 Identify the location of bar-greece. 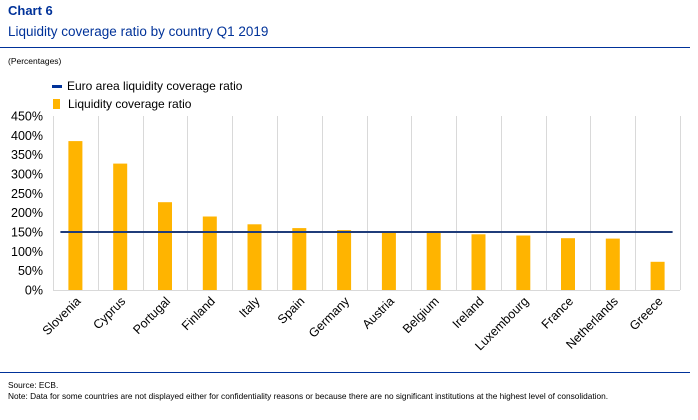
(657, 275).